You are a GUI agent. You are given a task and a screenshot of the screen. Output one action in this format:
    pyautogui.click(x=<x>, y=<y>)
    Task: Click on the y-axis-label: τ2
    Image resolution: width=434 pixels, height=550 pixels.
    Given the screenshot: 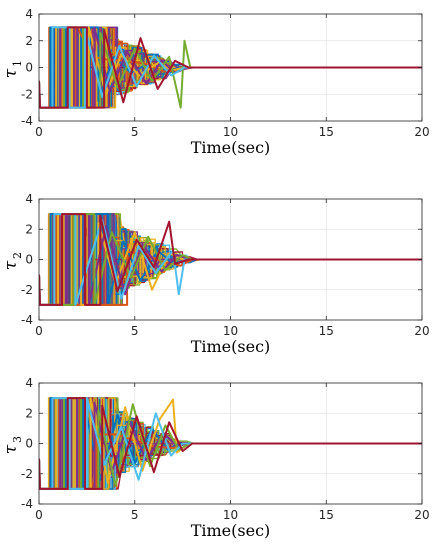 What is the action you would take?
    pyautogui.click(x=12, y=261)
    